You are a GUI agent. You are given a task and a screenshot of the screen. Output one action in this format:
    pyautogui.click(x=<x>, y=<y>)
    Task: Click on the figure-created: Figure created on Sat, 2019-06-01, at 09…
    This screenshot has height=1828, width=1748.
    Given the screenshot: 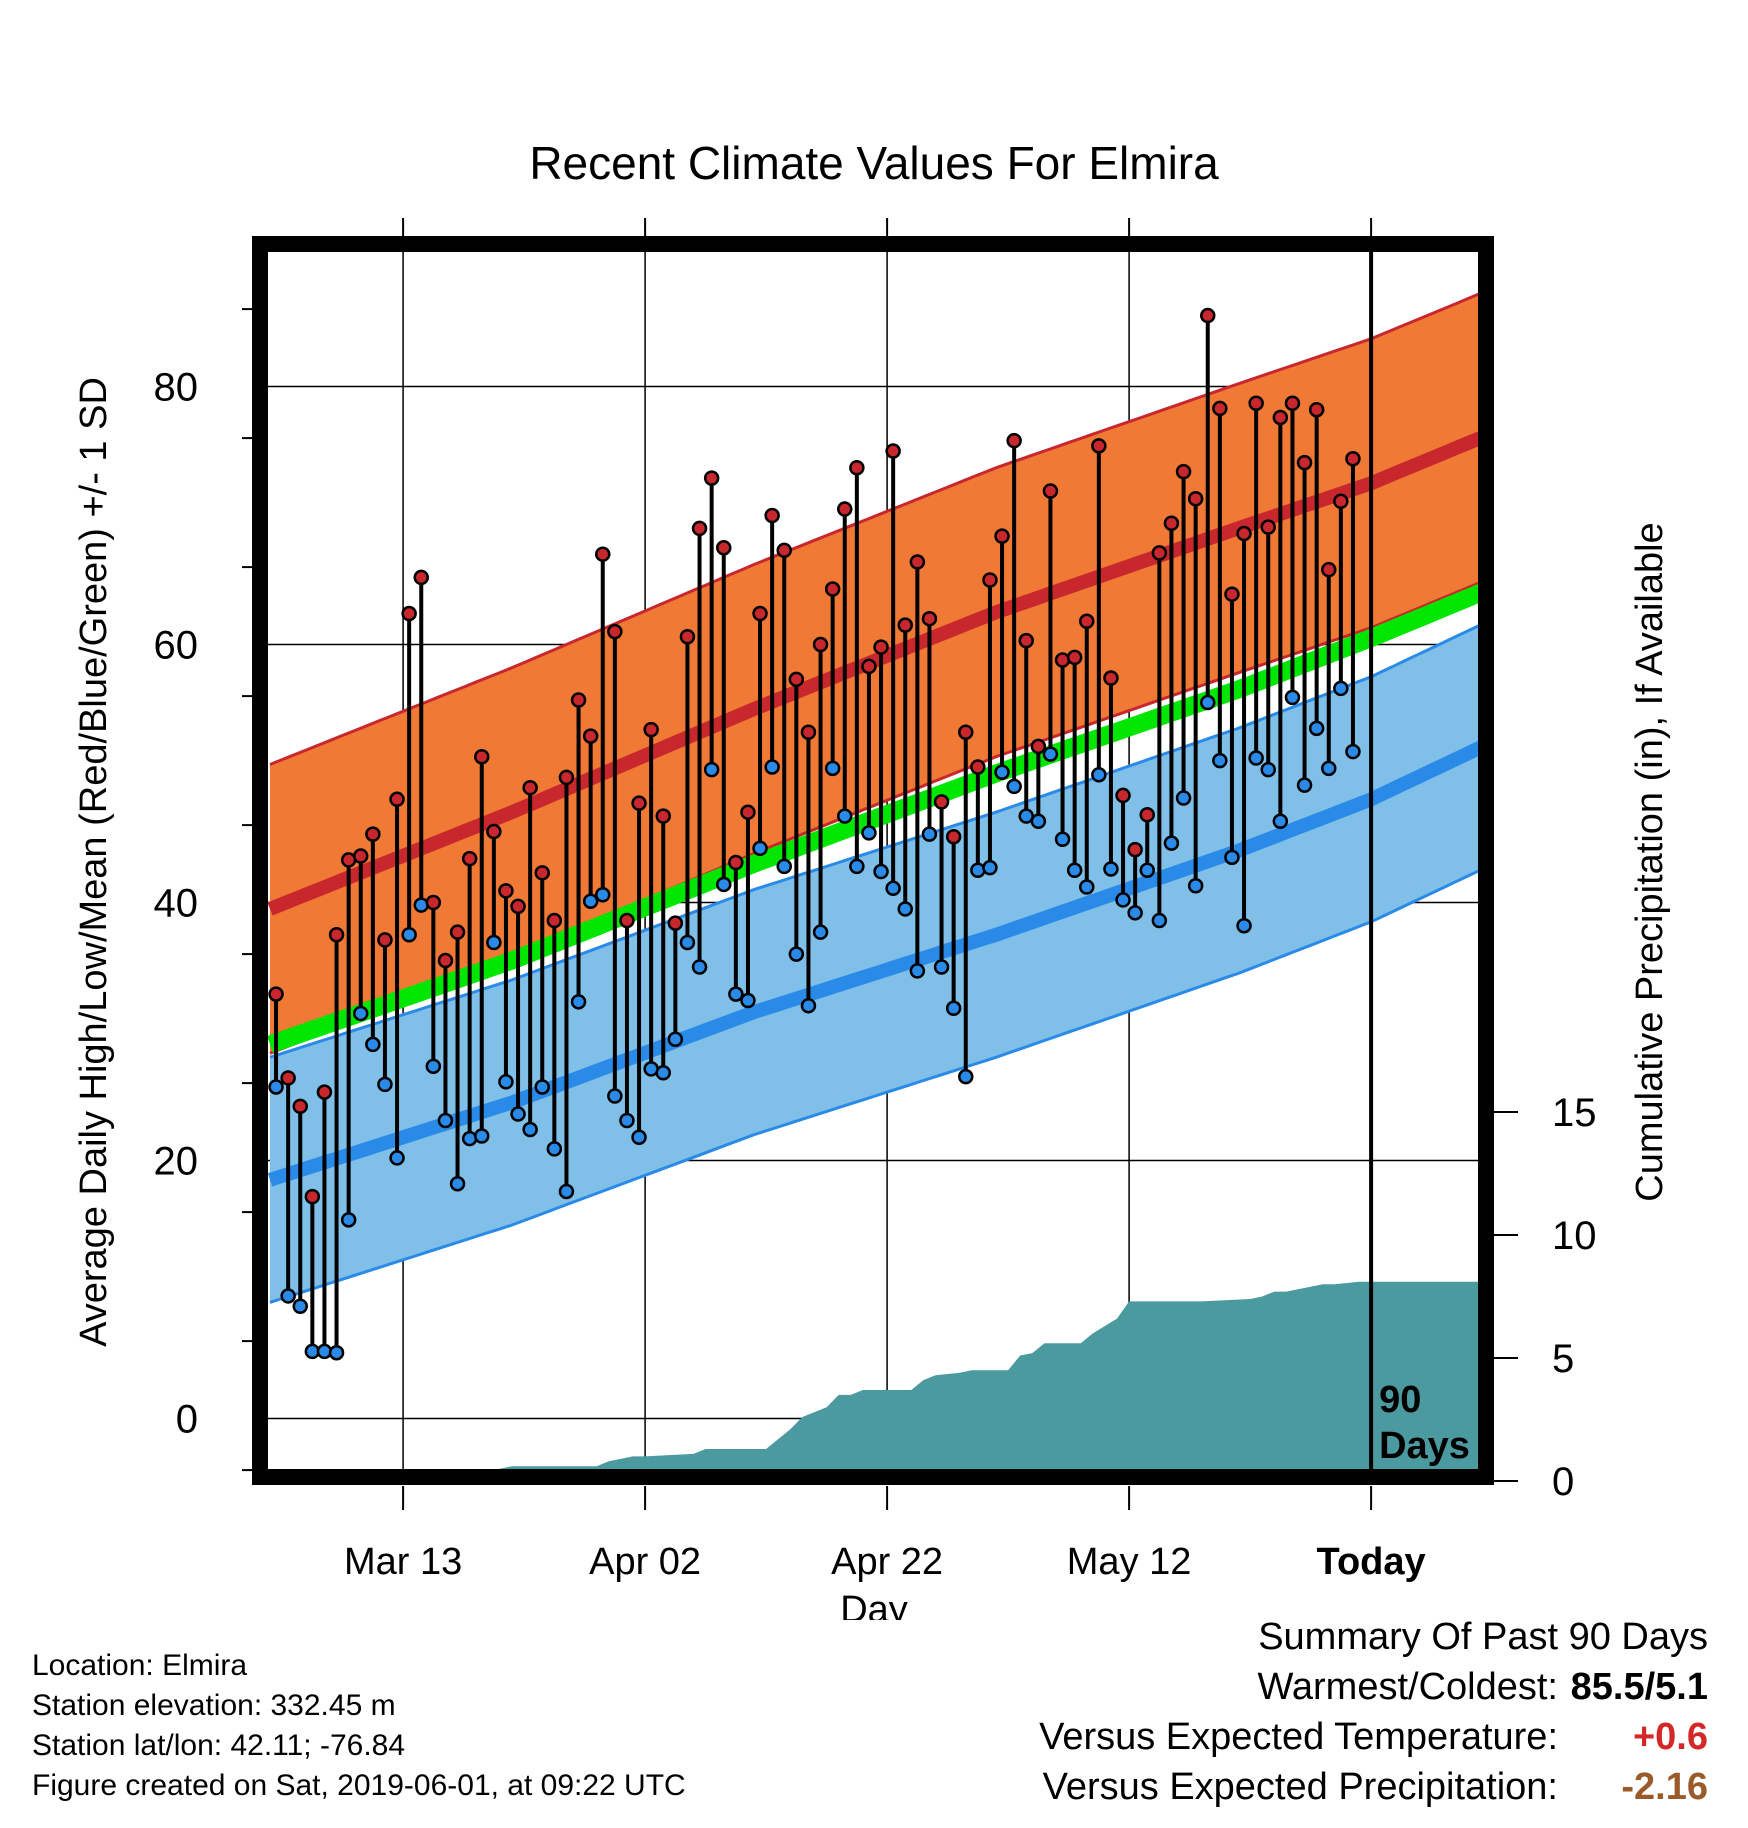 What is the action you would take?
    pyautogui.click(x=359, y=1785)
    